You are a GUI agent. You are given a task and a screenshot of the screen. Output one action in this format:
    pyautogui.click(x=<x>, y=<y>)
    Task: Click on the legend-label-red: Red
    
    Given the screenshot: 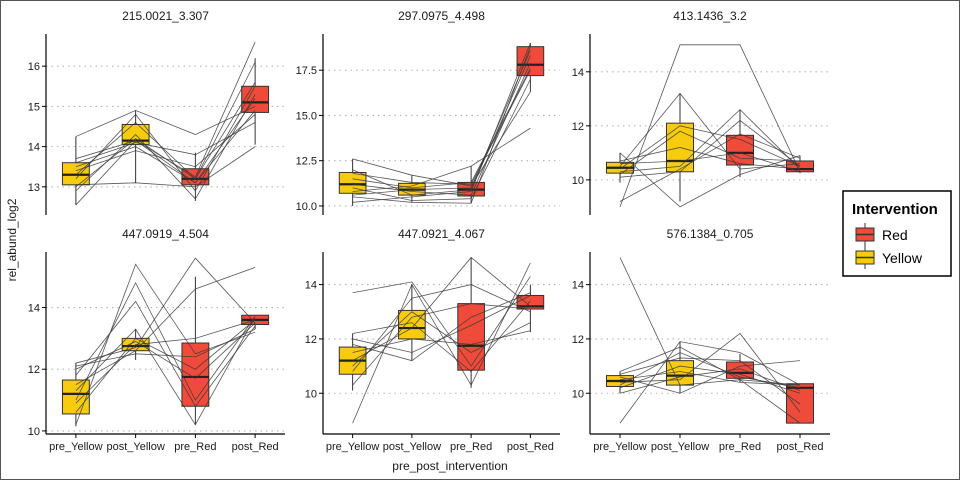 What is the action you would take?
    pyautogui.click(x=895, y=235)
    